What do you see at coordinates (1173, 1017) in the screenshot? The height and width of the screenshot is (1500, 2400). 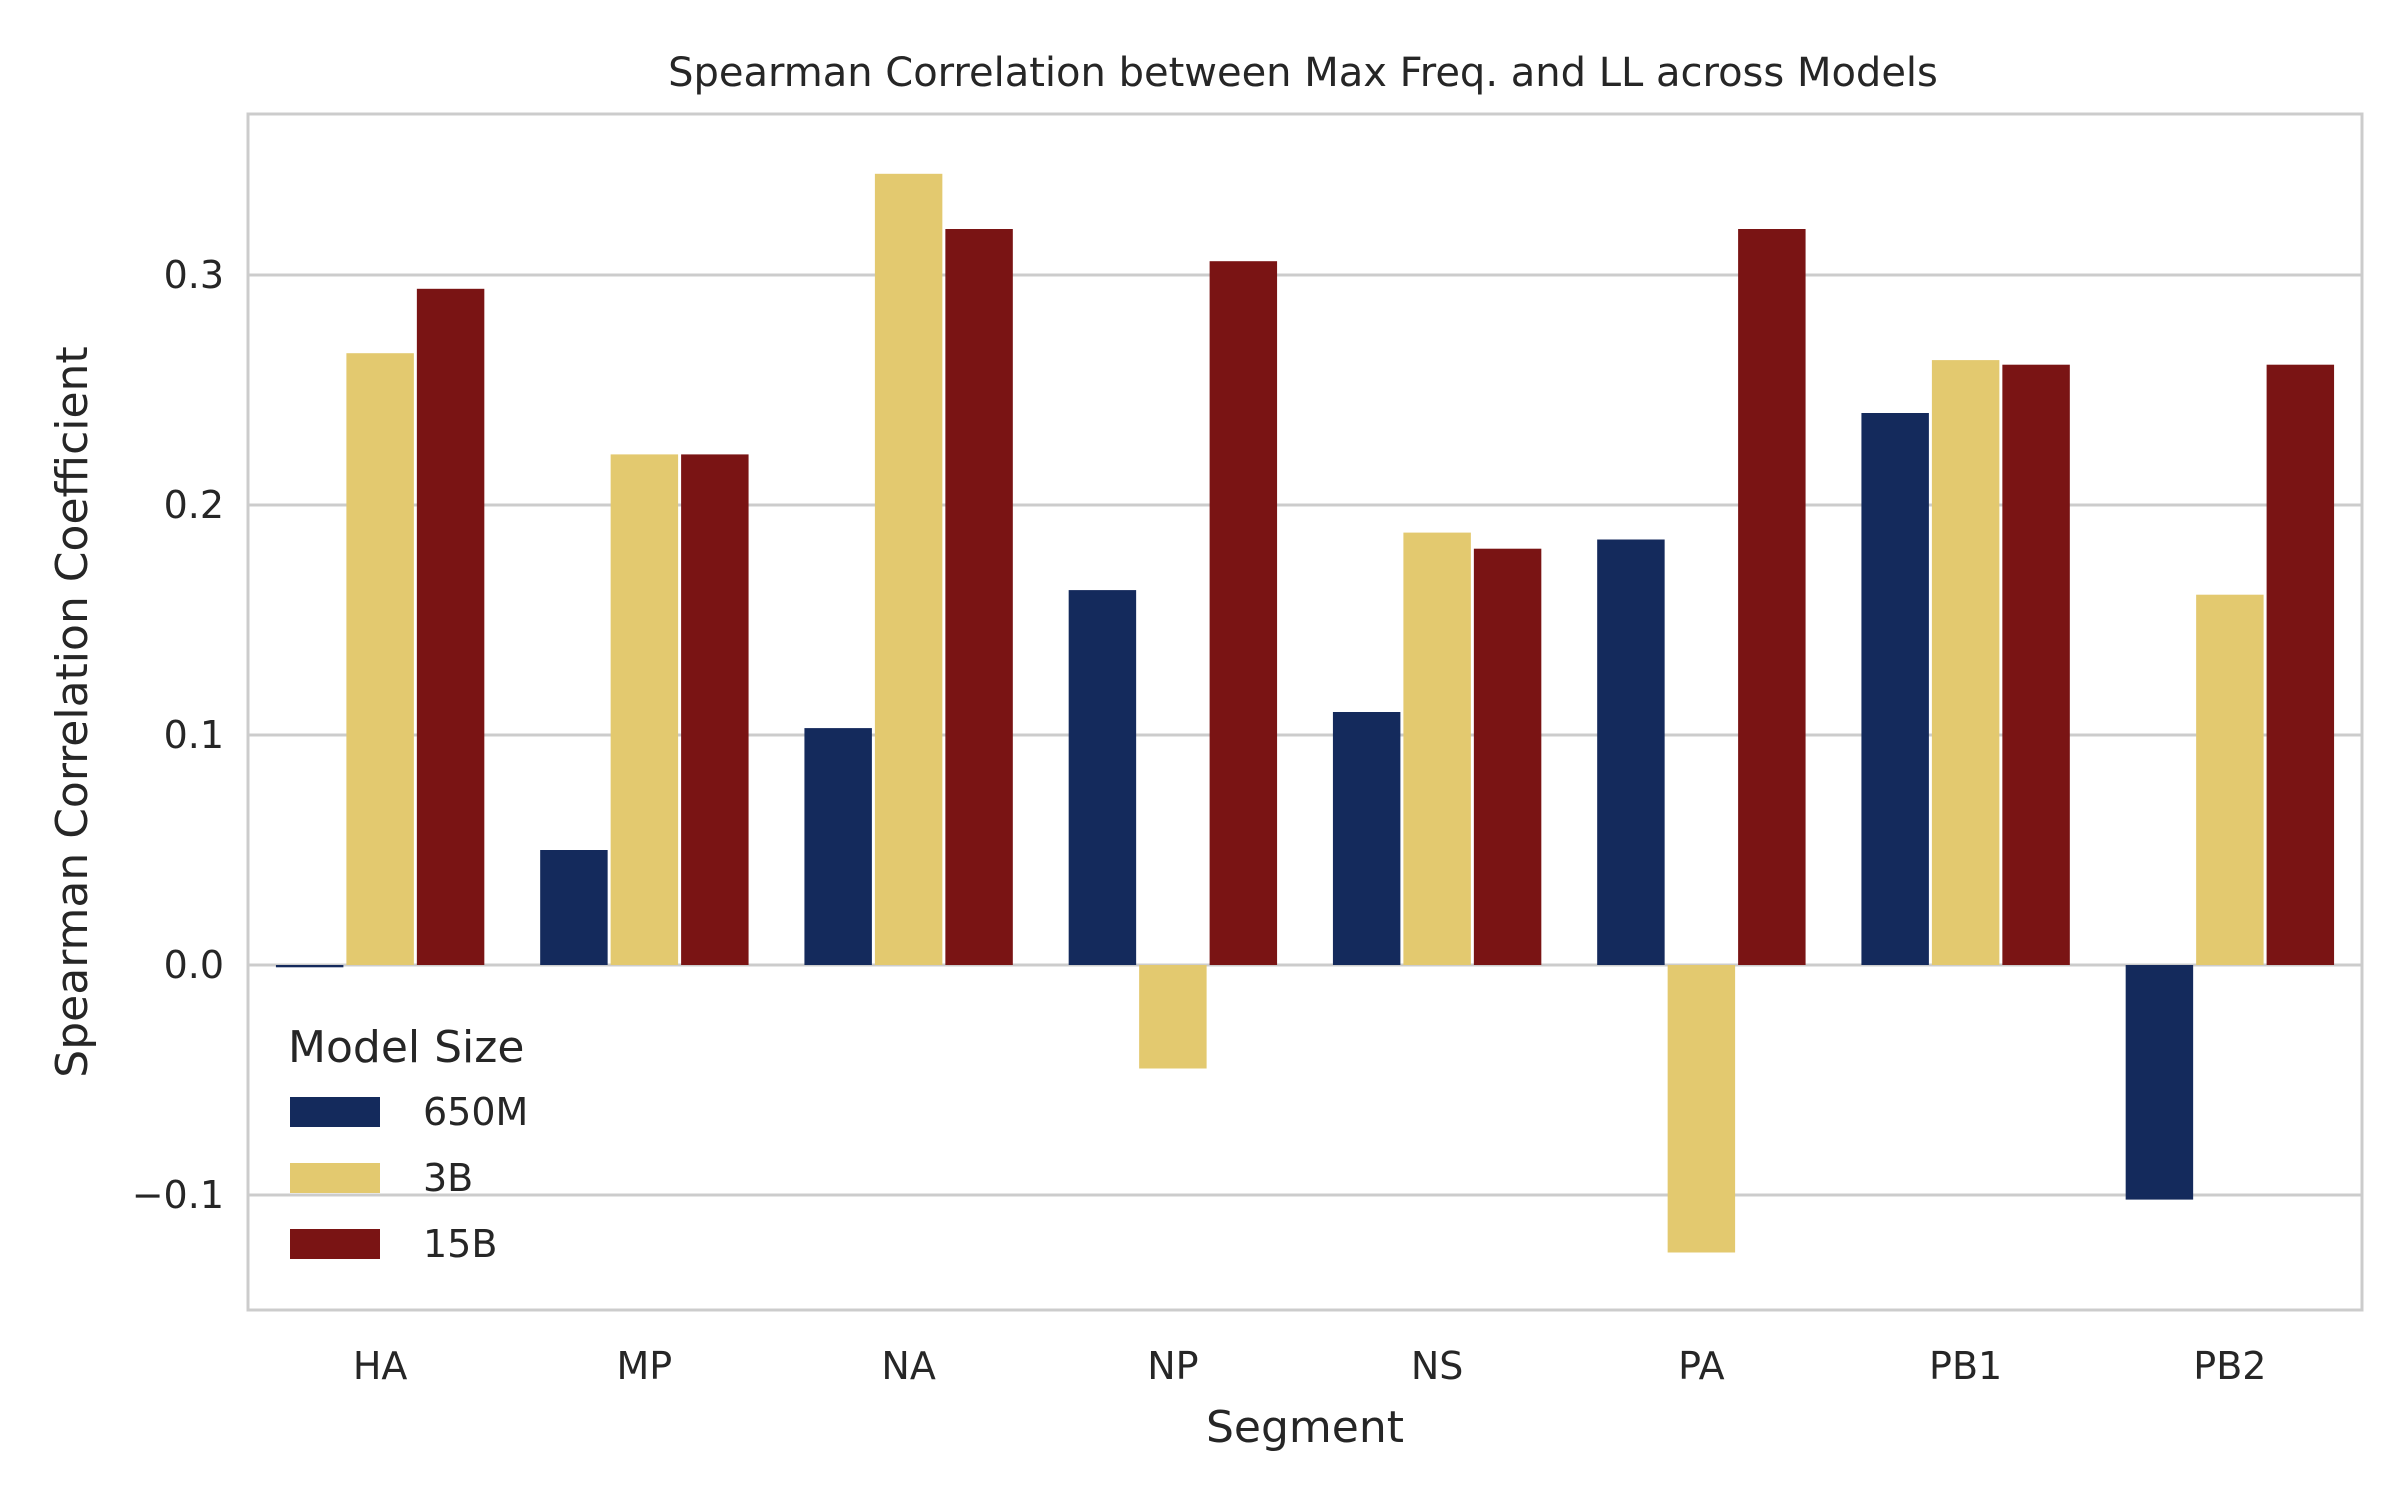 I see `bar-np-3b` at bounding box center [1173, 1017].